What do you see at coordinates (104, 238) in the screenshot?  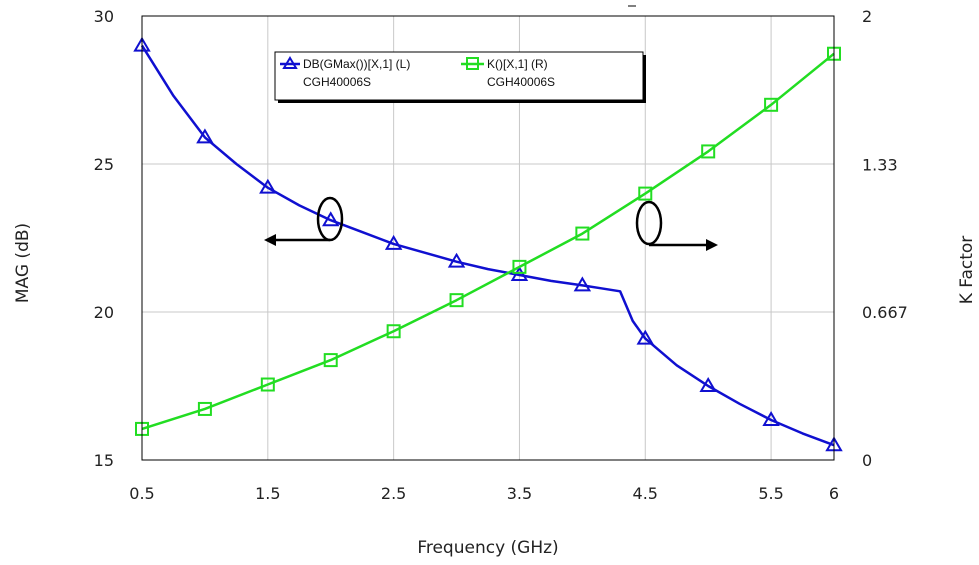 I see `y-left-tick-labels: 15 20 25 30` at bounding box center [104, 238].